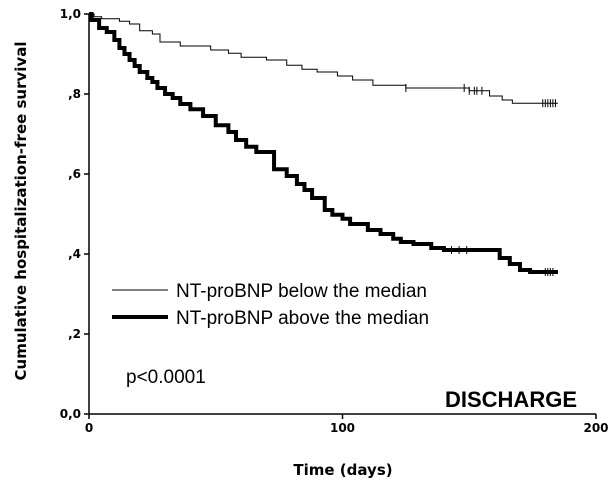  What do you see at coordinates (342, 428) in the screenshot?
I see `x-tick-label: 100` at bounding box center [342, 428].